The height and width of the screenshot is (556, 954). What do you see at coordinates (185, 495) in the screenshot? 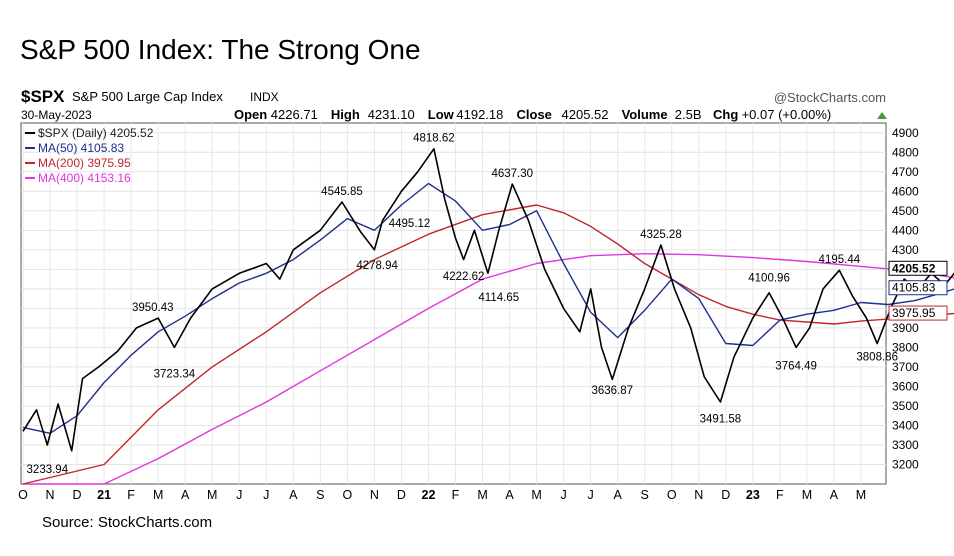
I see `x-tick-6: A` at bounding box center [185, 495].